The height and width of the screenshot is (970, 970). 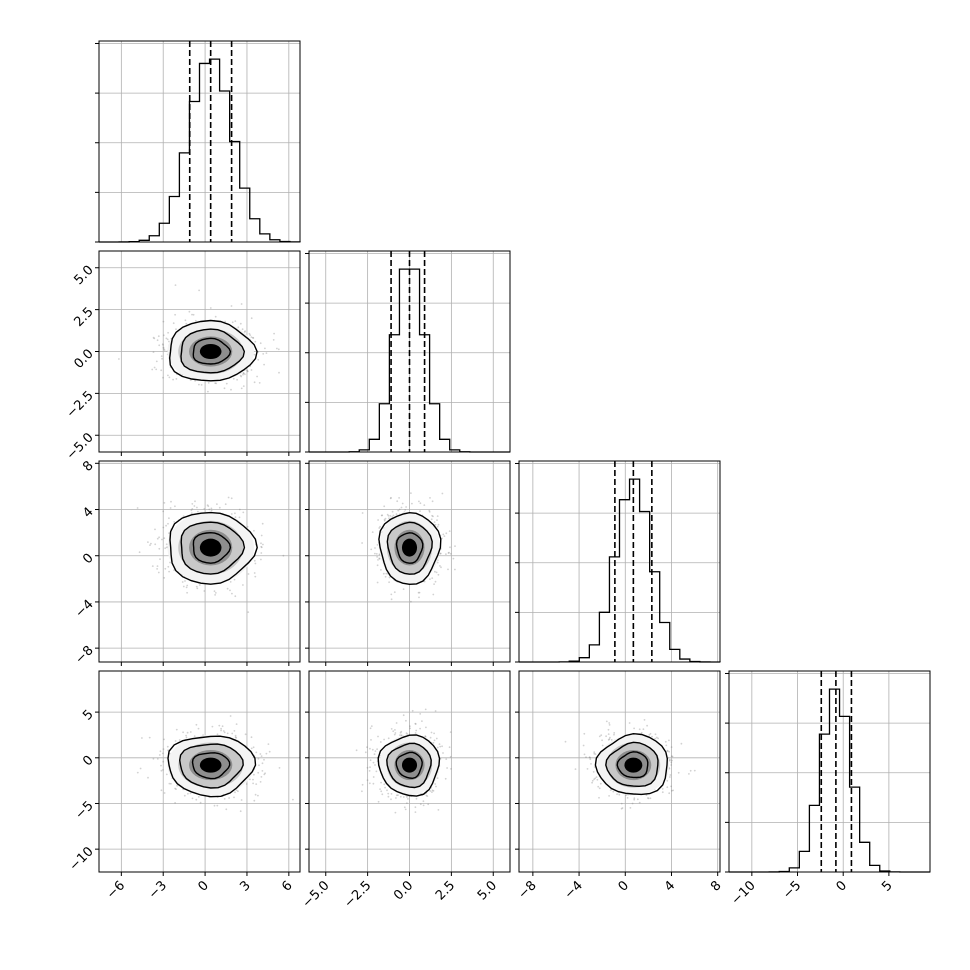 I want to click on x-tick-label: −3, so click(x=158, y=890).